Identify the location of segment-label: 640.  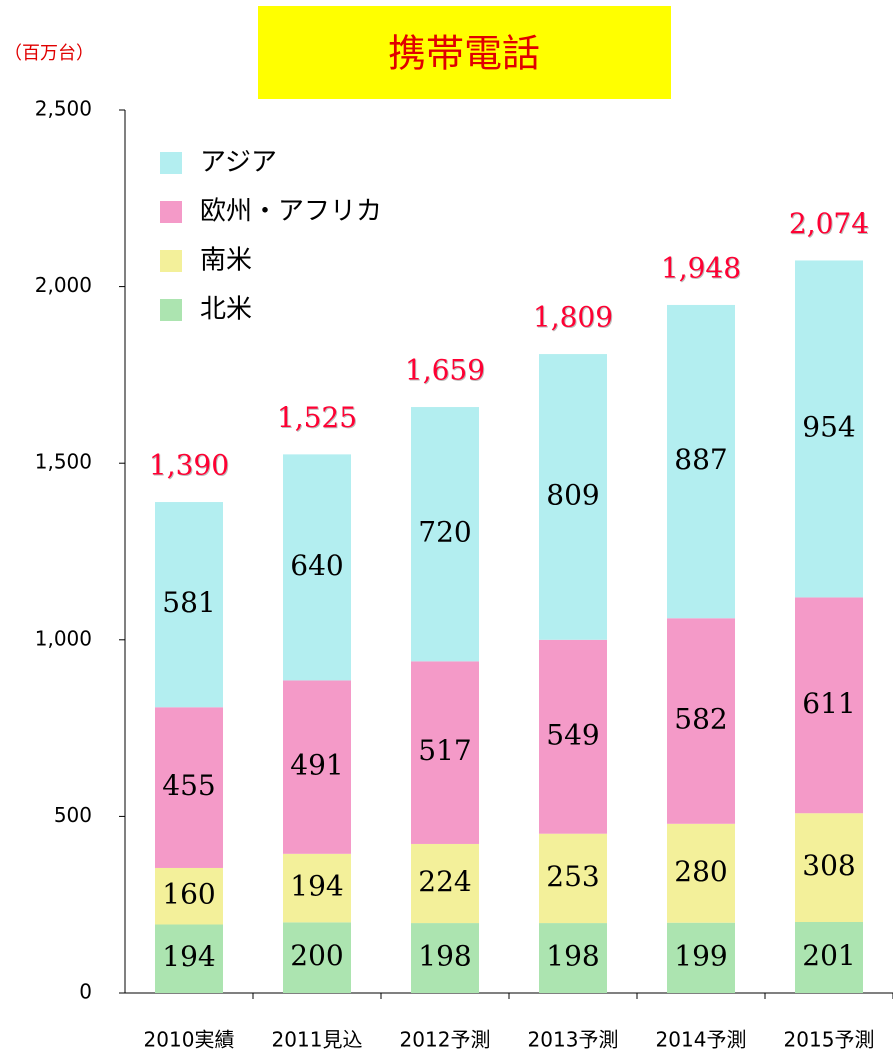
(316, 565).